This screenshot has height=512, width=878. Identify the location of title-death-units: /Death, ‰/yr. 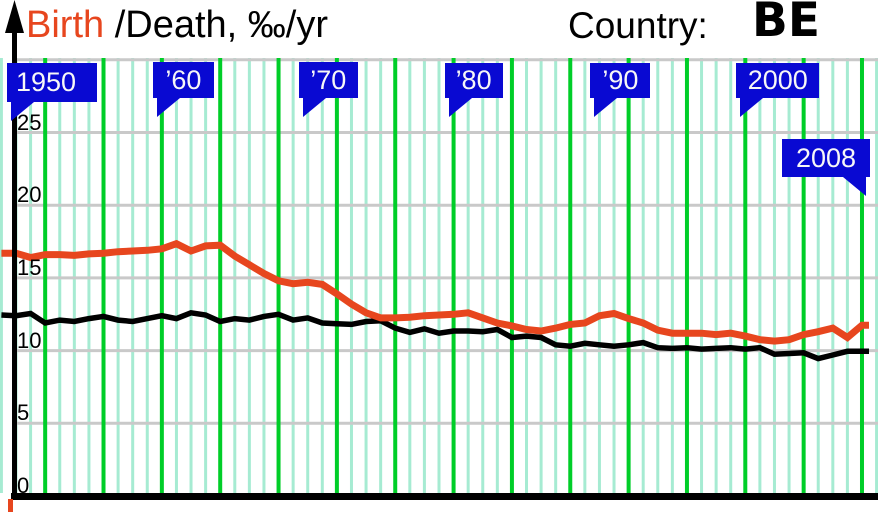
(216, 25).